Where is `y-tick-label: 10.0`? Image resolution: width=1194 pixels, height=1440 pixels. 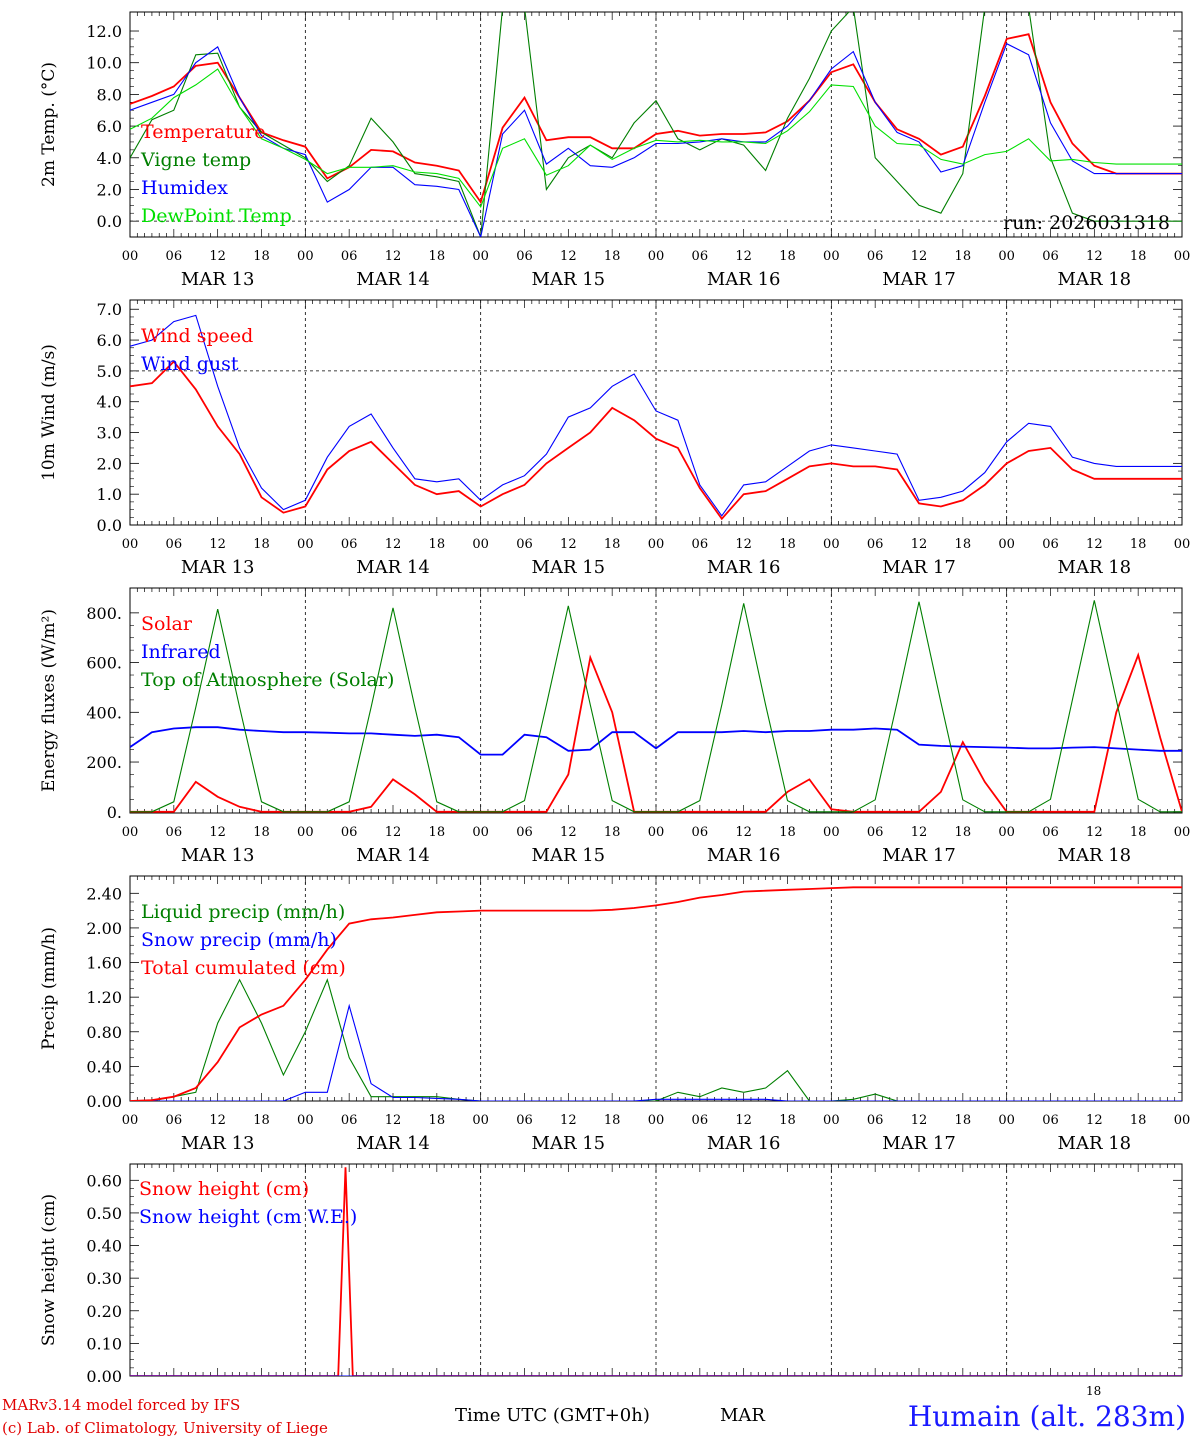
y-tick-label: 10.0 is located at coordinates (104, 63).